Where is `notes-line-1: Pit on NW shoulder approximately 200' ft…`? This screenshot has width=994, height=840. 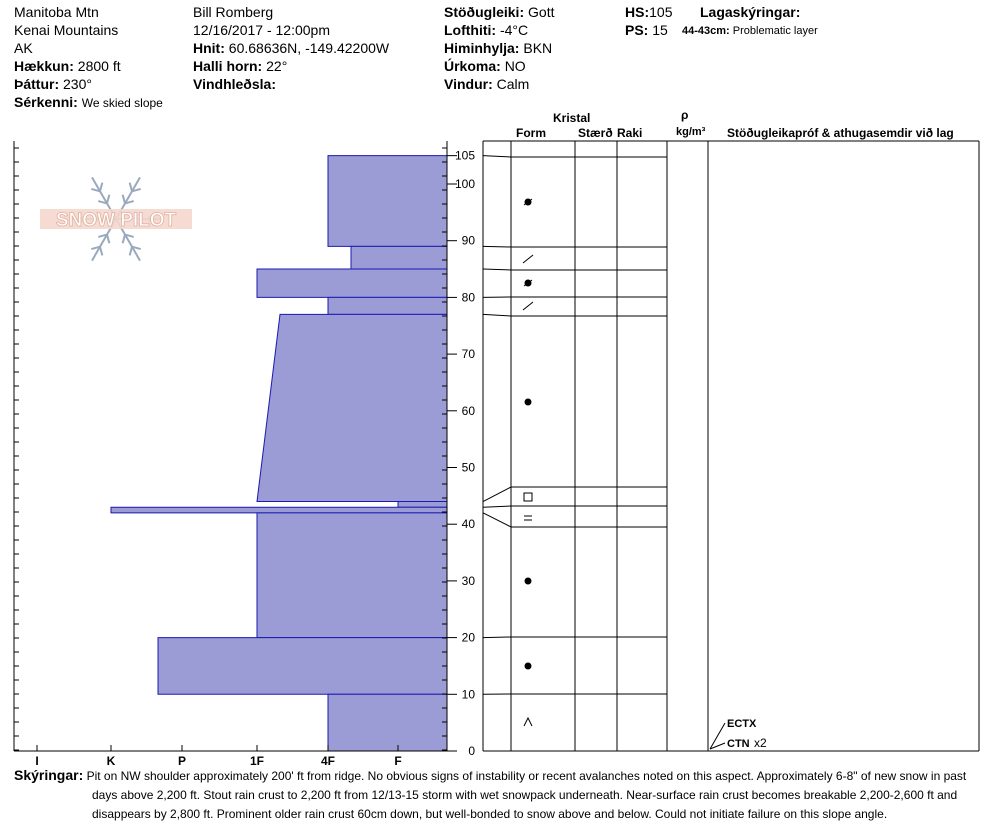
notes-line-1: Pit on NW shoulder approximately 200' ft… is located at coordinates (526, 776).